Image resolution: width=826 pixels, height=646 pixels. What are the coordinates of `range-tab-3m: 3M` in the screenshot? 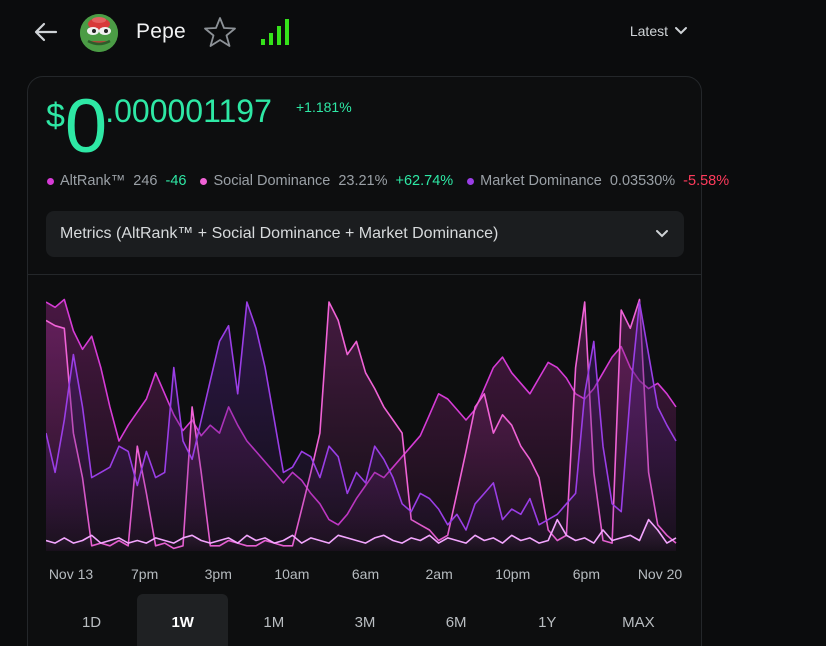 It's located at (365, 622).